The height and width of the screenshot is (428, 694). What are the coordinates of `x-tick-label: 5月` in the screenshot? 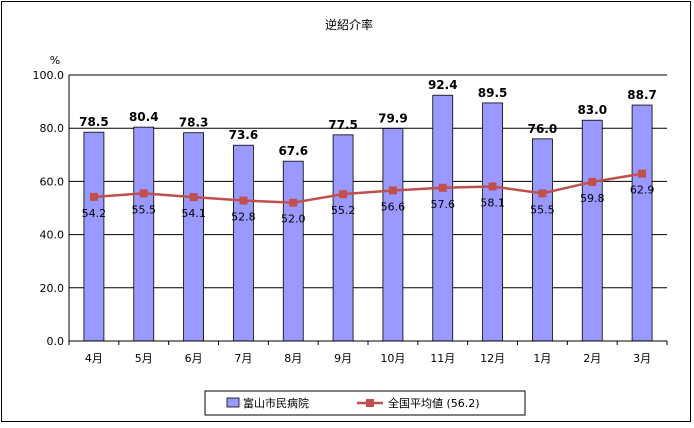 It's located at (144, 358).